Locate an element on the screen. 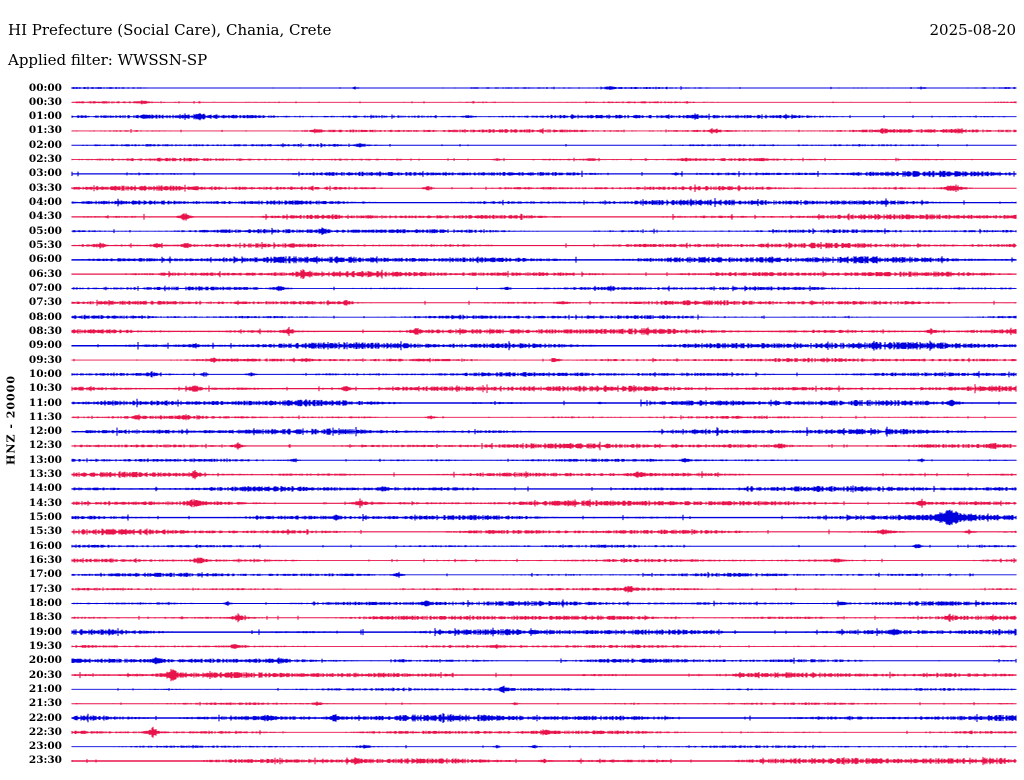 The height and width of the screenshot is (780, 1024). seismogram-trace-1930 is located at coordinates (544, 646).